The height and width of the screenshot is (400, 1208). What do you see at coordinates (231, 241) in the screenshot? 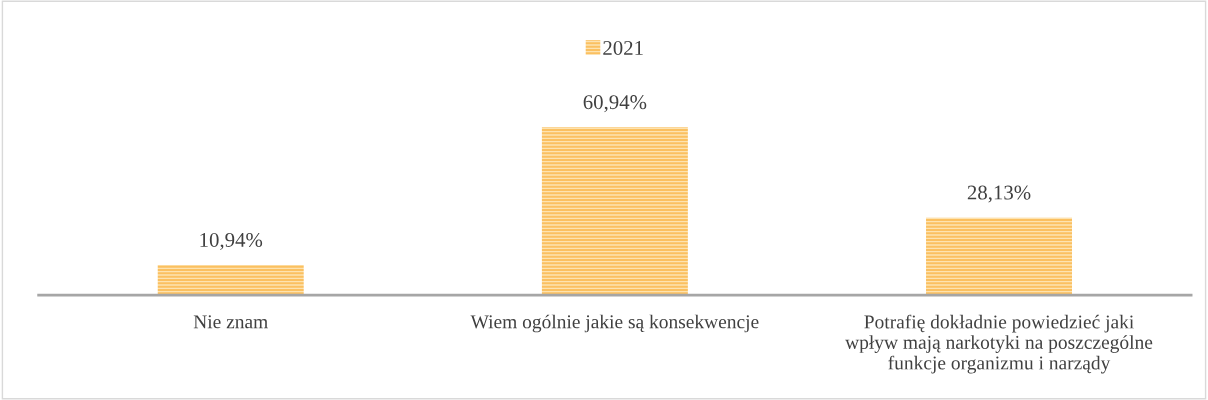
I see `data-label: 10,94%` at bounding box center [231, 241].